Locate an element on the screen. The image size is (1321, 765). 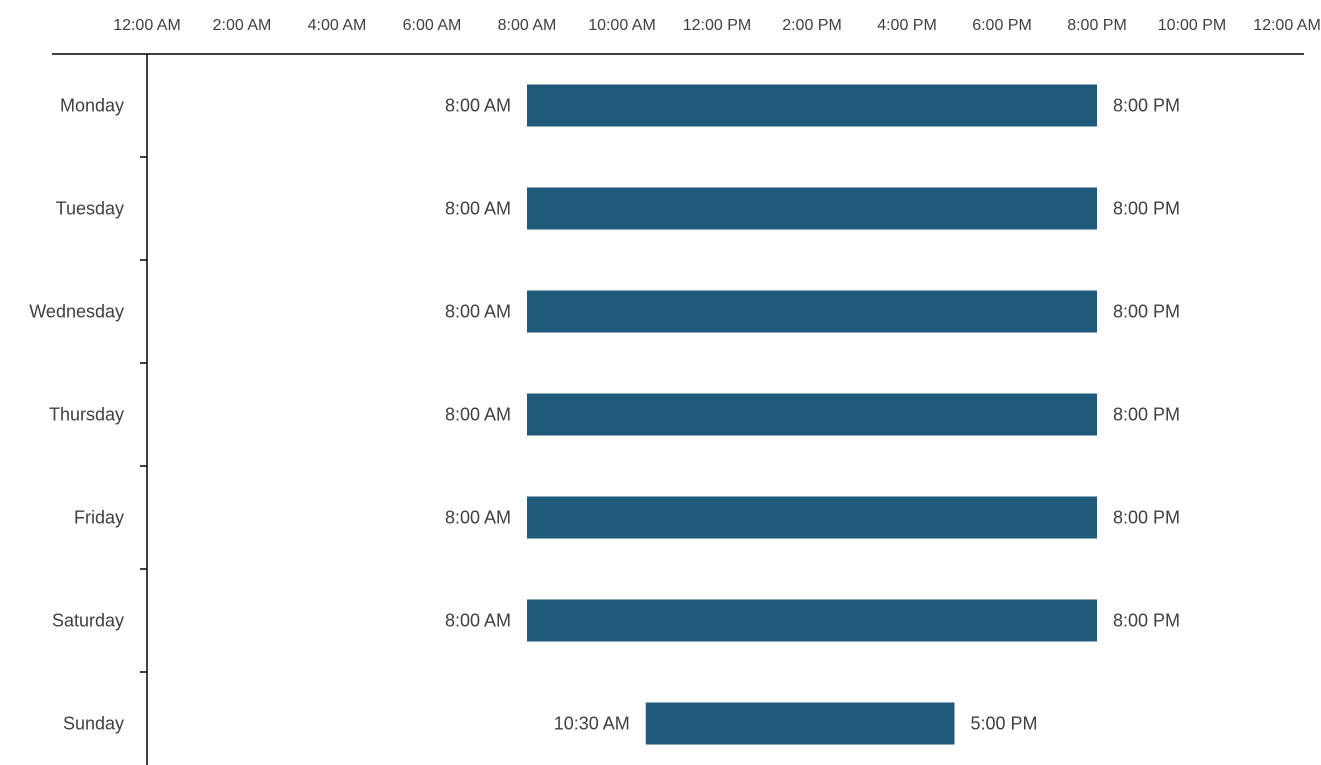
bar-start-label: 10:30 AM is located at coordinates (592, 724).